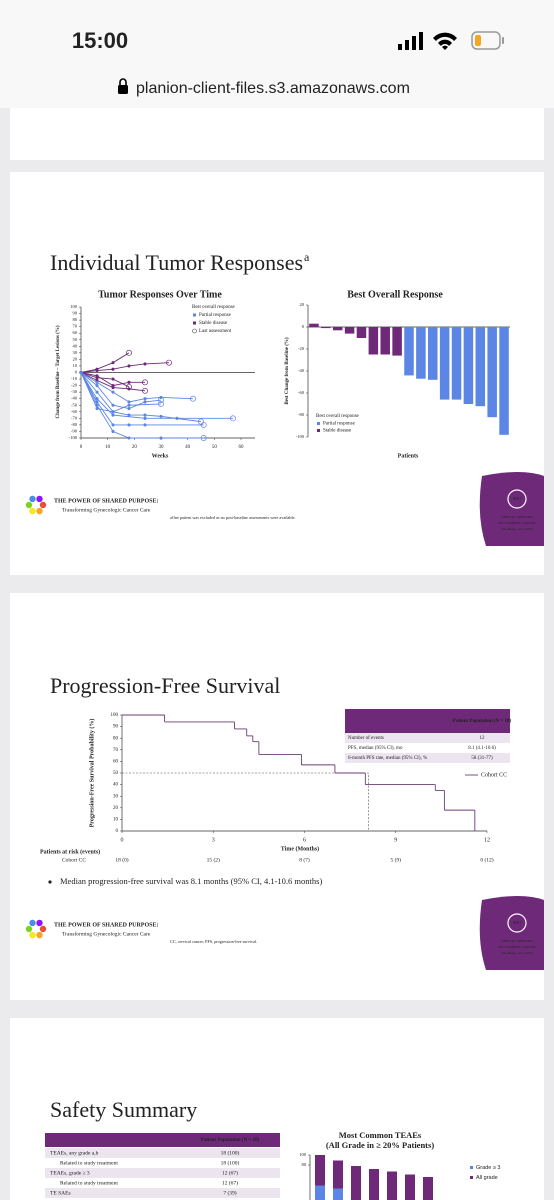  What do you see at coordinates (488, 1168) in the screenshot?
I see `legend-label: Grade ≥ 3` at bounding box center [488, 1168].